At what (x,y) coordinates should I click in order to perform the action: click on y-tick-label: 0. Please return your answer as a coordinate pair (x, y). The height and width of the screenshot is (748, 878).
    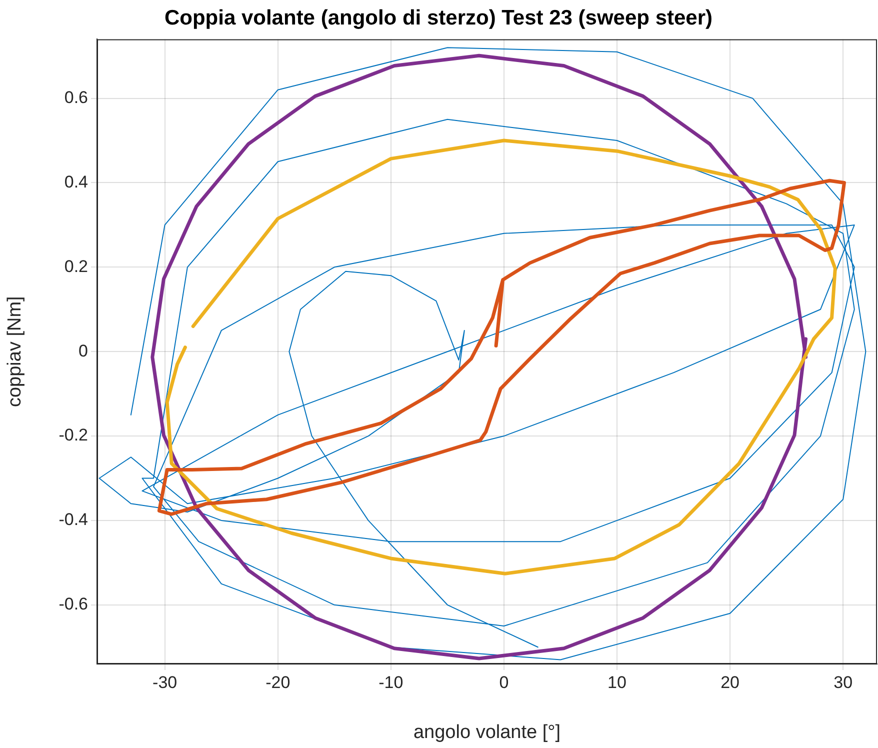
    Looking at the image, I should click on (83, 350).